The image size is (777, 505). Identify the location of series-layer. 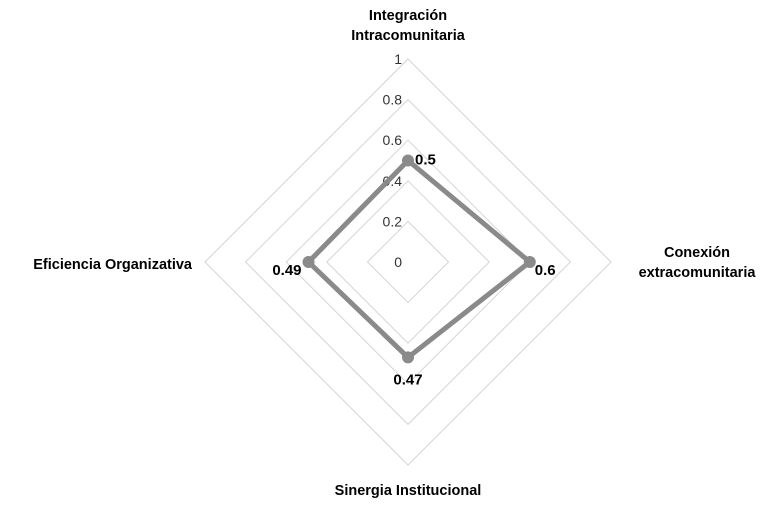
(419, 259).